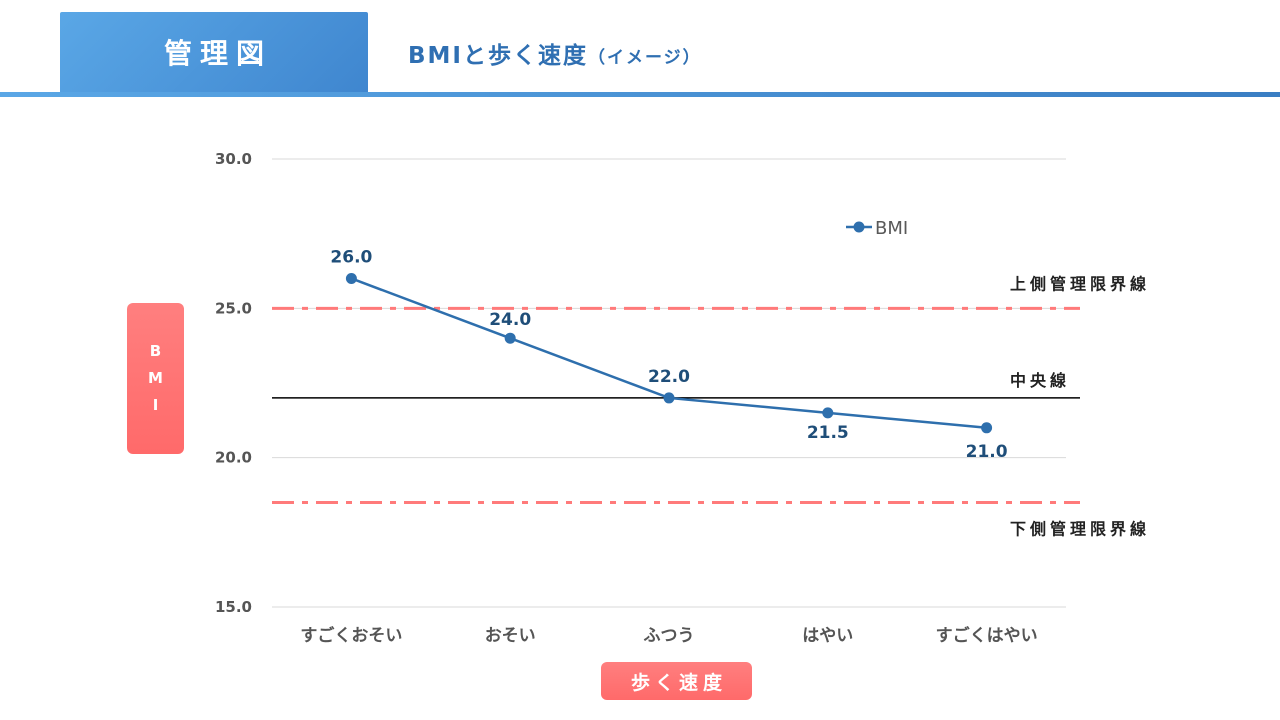 The image size is (1280, 720). I want to click on x-tick-label: はやい, so click(827, 636).